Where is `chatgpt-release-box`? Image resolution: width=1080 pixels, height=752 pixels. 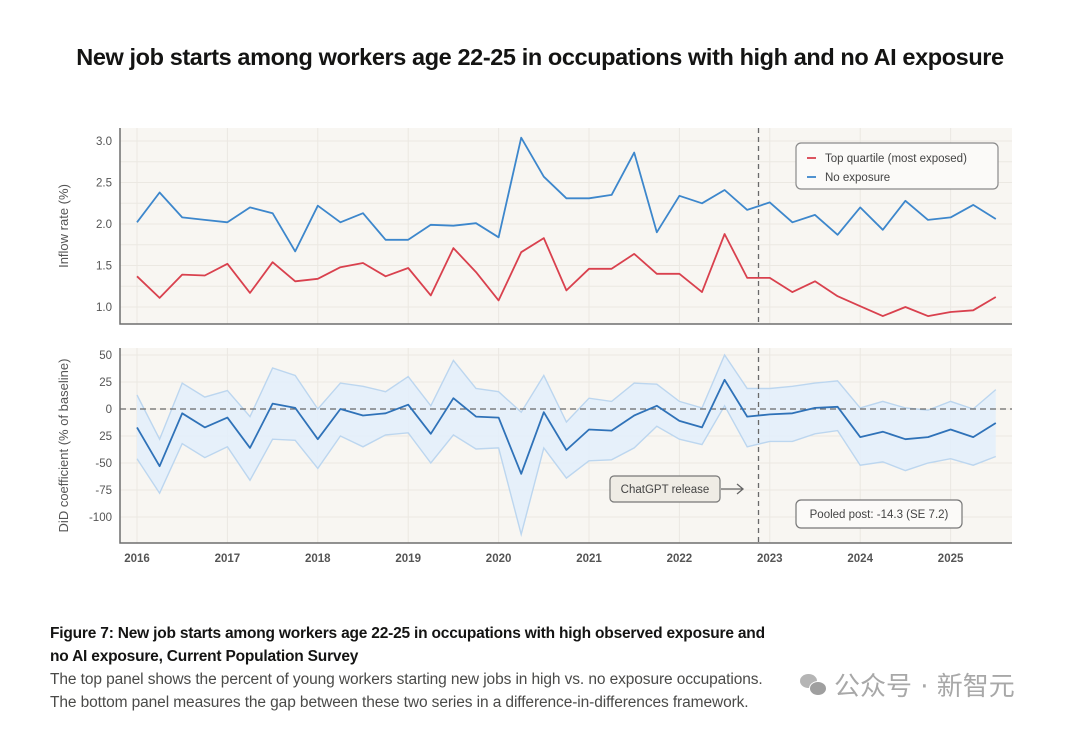 chatgpt-release-box is located at coordinates (665, 489).